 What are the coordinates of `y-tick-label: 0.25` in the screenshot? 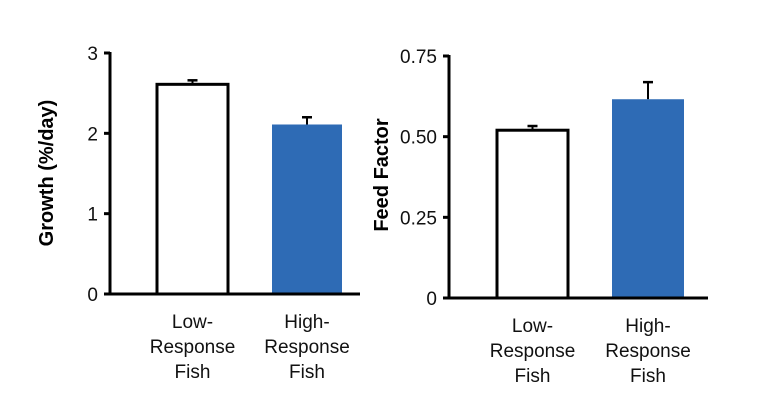 It's located at (418, 218).